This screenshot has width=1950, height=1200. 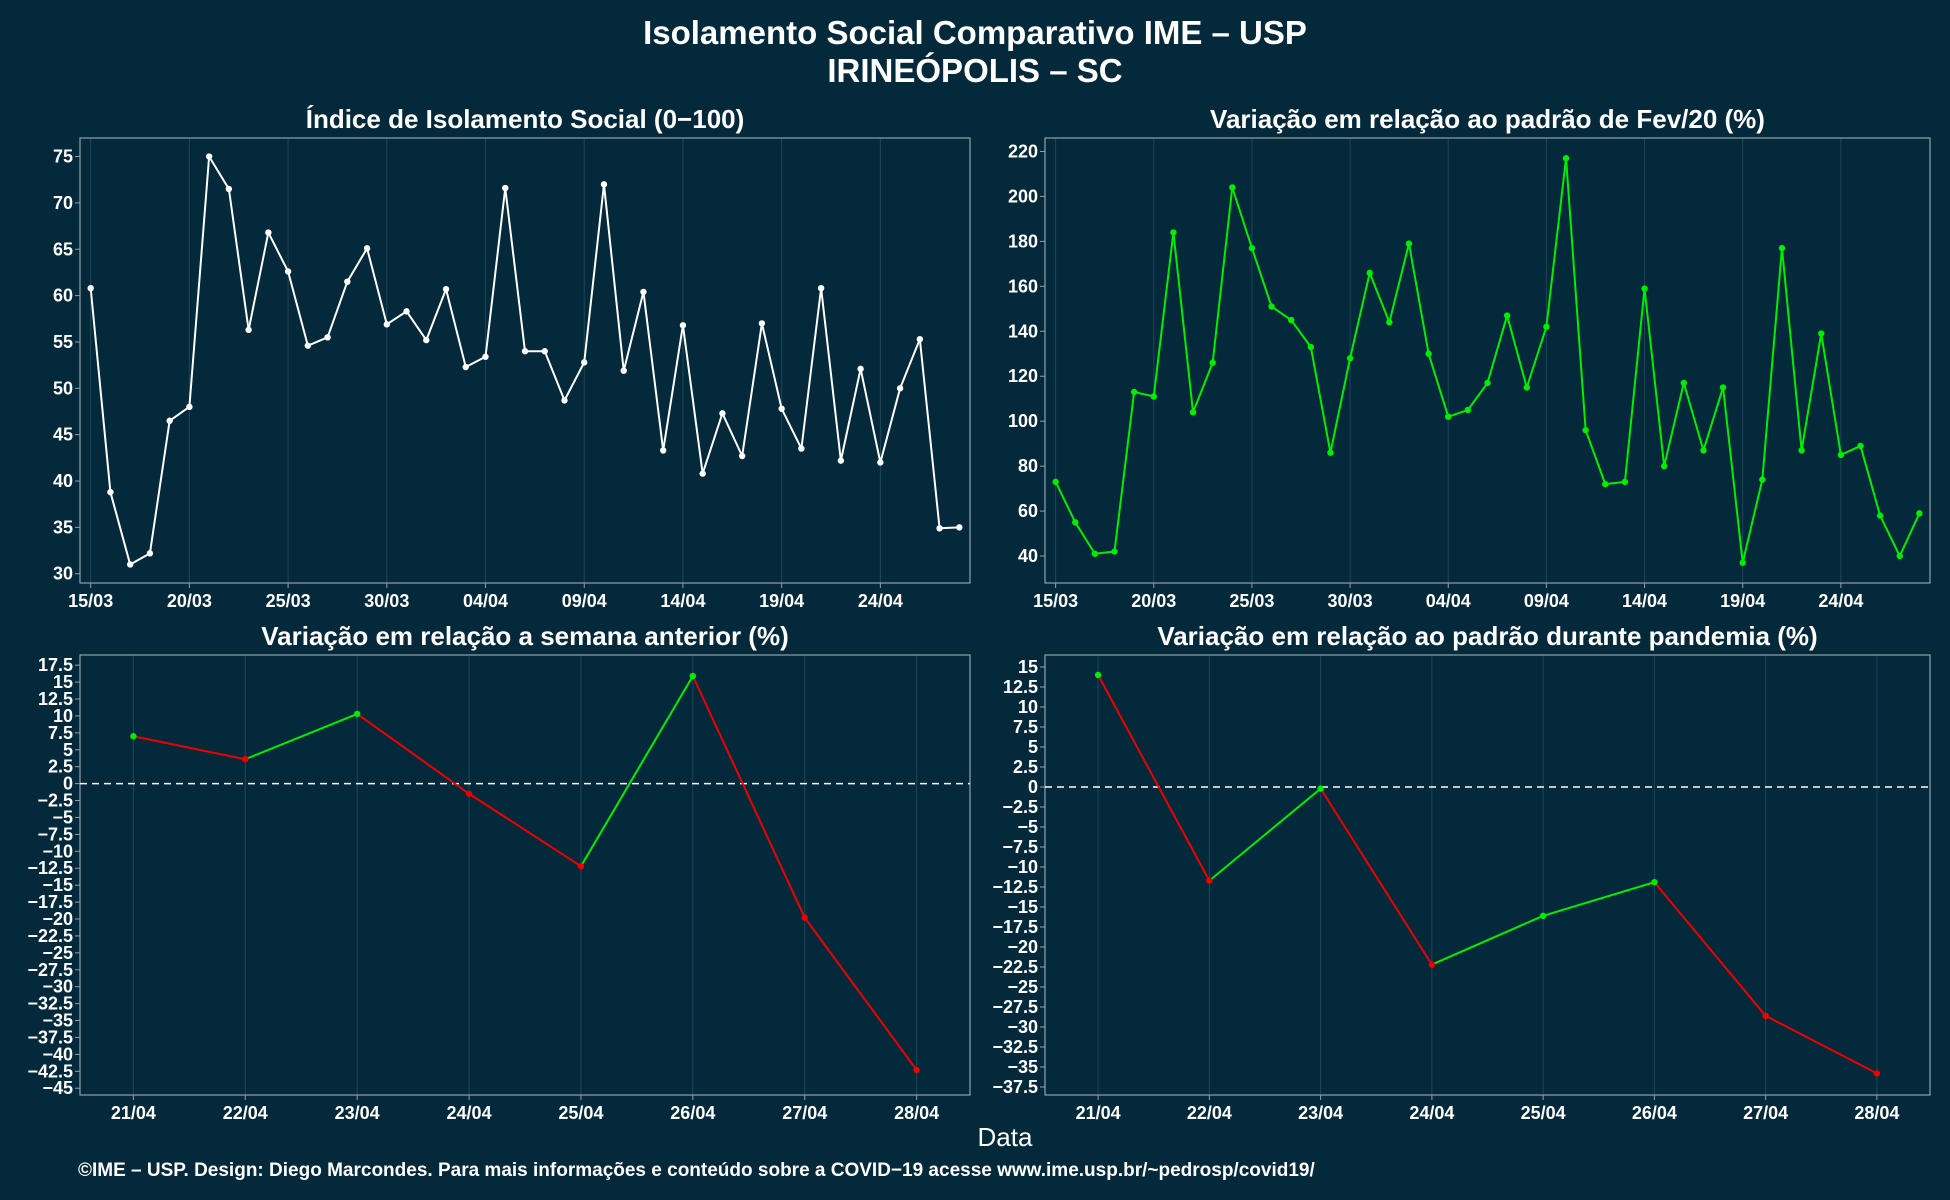 I want to click on y-tick-label: 0, so click(x=1033, y=787).